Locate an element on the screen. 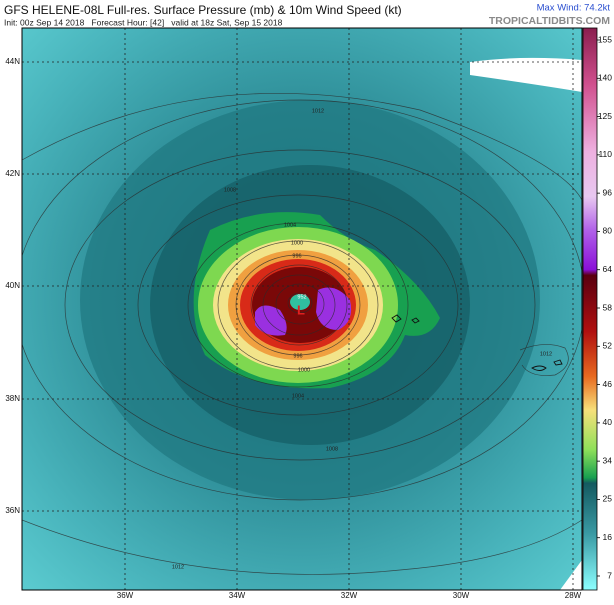 The height and width of the screenshot is (605, 614). max-wind: Max Wind: 74.2kt is located at coordinates (574, 8).